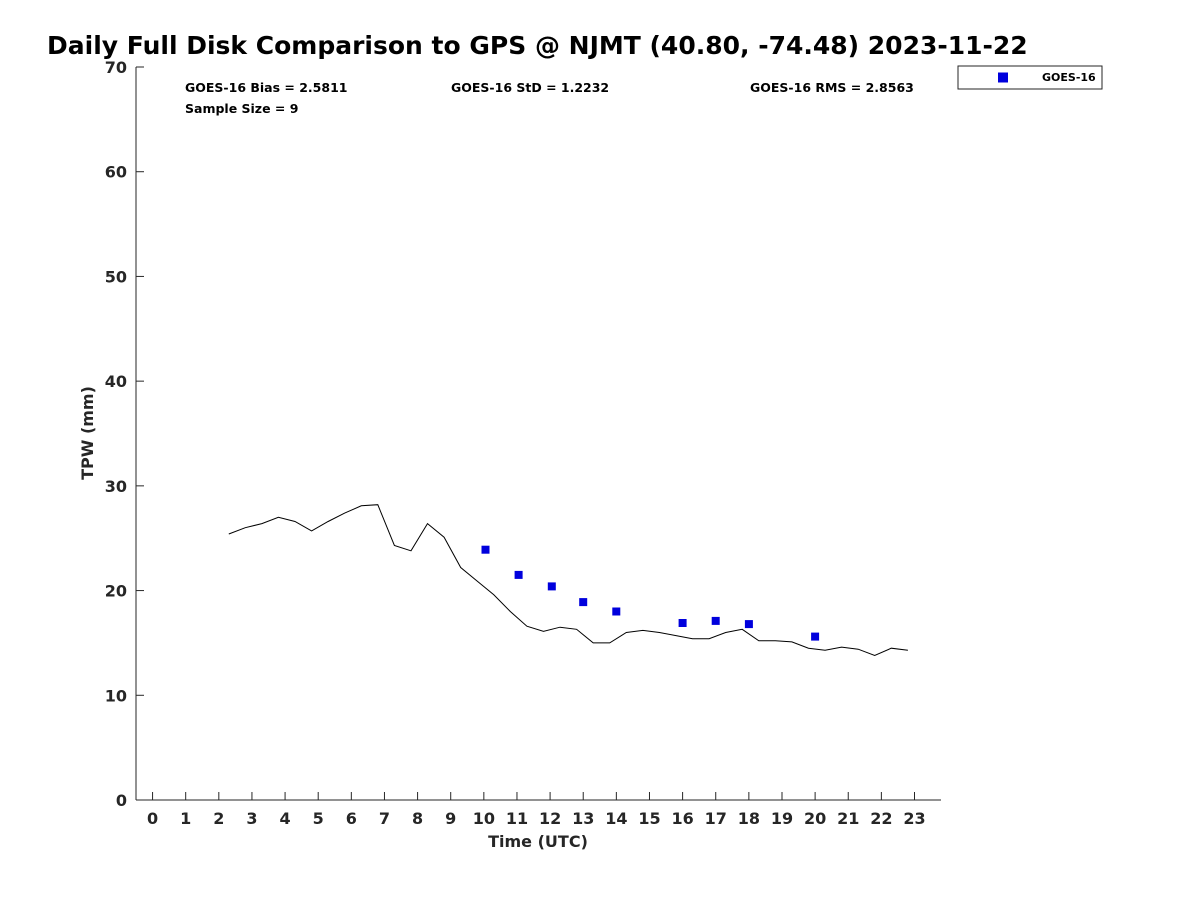 This screenshot has height=900, width=1200. I want to click on bias-stat: GOES-16 Bias = 2.5811, so click(266, 87).